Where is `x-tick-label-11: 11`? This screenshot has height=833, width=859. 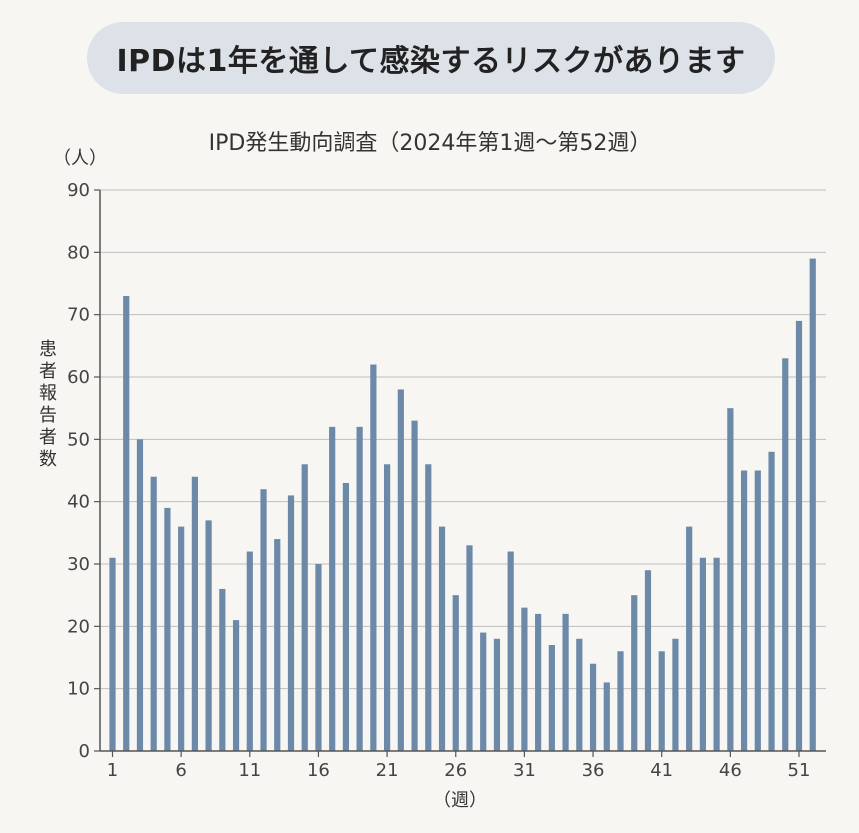
x-tick-label-11: 11 is located at coordinates (249, 770).